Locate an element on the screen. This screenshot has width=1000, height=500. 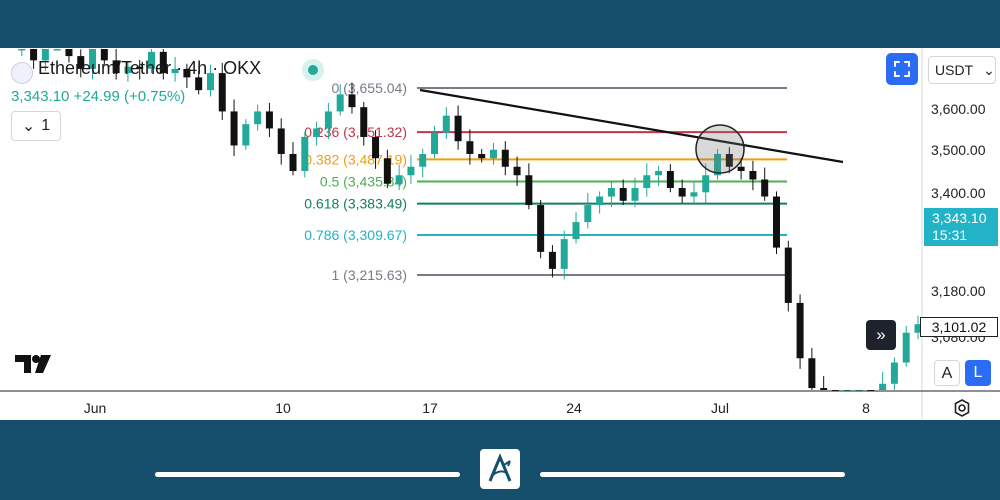
x-tick-label: 17 is located at coordinates (430, 408).